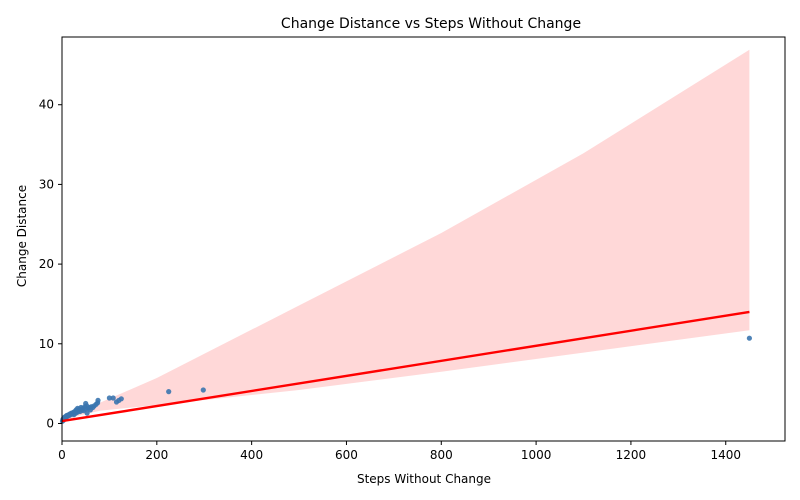  What do you see at coordinates (251, 455) in the screenshot?
I see `x-tick-label: 400` at bounding box center [251, 455].